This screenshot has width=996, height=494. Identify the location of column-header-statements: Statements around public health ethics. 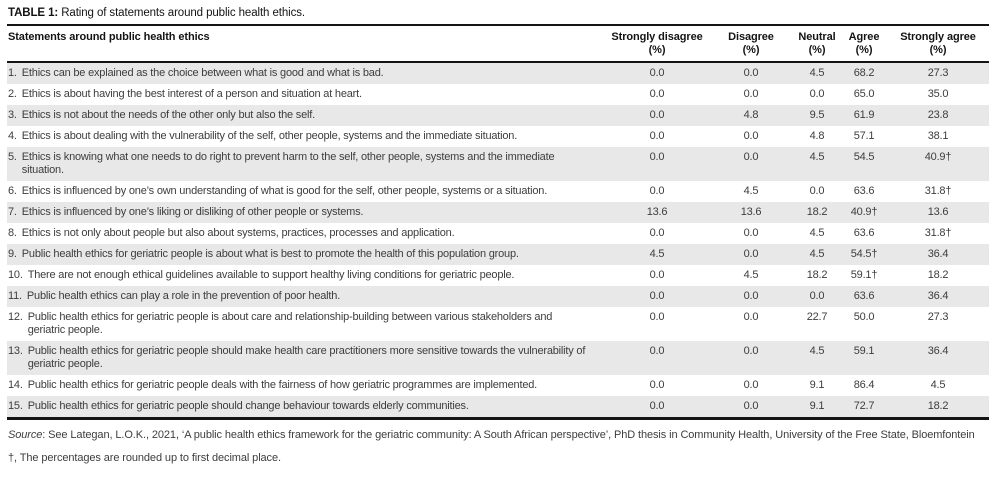
(306, 44).